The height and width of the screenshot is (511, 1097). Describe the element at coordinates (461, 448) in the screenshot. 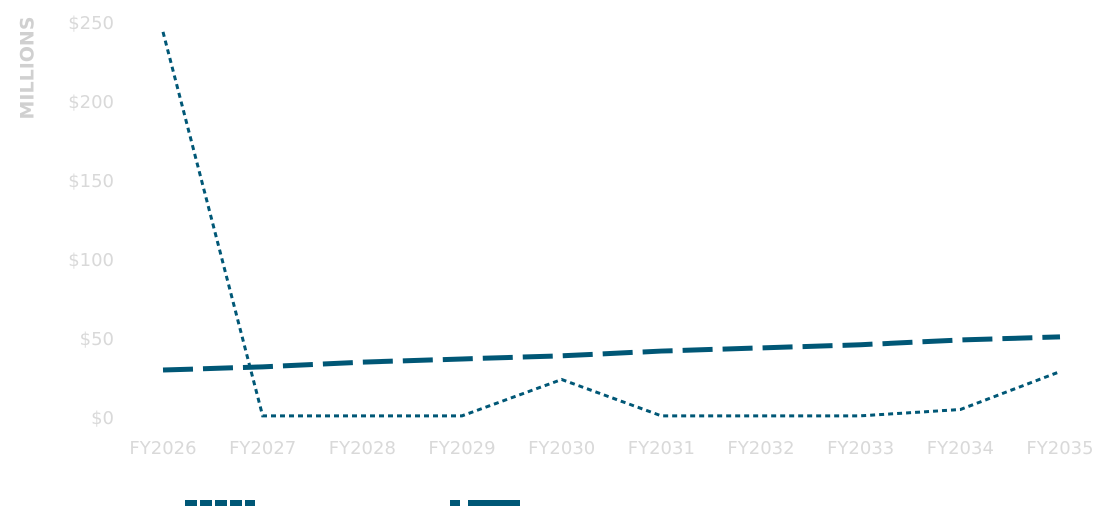

I see `x-tick-label: FY2029` at that location.